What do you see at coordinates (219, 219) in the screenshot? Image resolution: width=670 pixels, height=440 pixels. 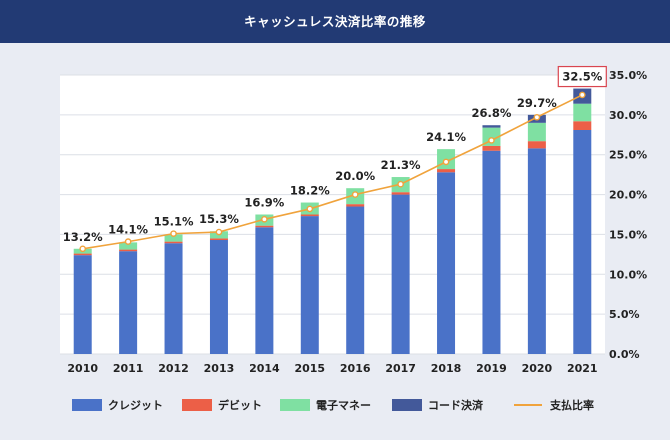 I see `data-label: 15.3%` at bounding box center [219, 219].